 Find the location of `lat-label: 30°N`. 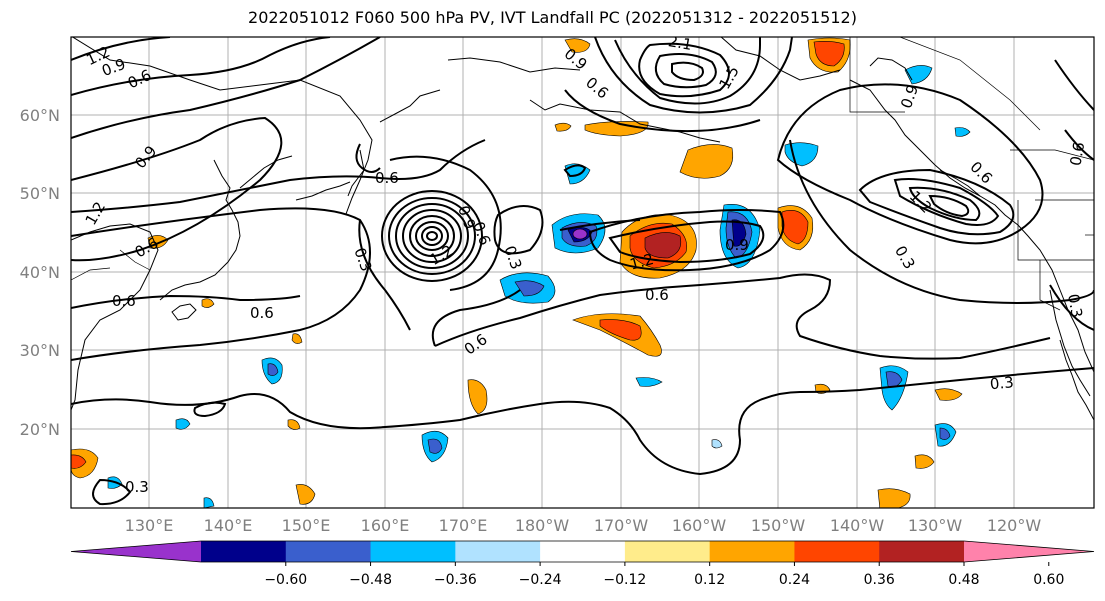

lat-label: 30°N is located at coordinates (40, 350).